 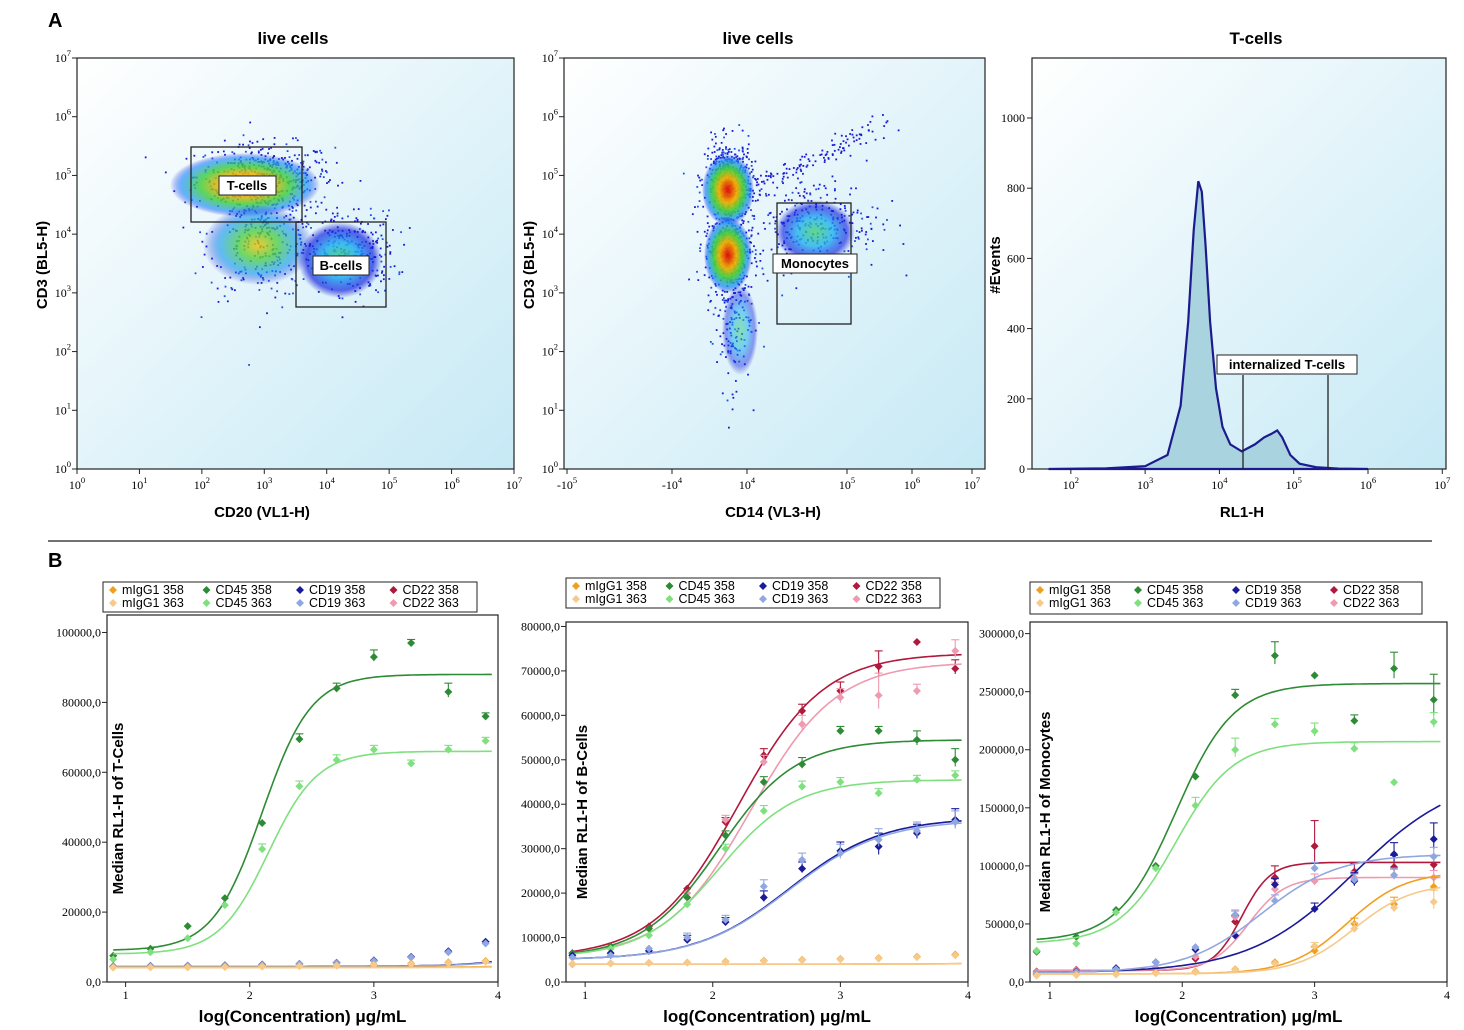 What do you see at coordinates (550, 350) in the screenshot?
I see `y-tick-label: 102` at bounding box center [550, 350].